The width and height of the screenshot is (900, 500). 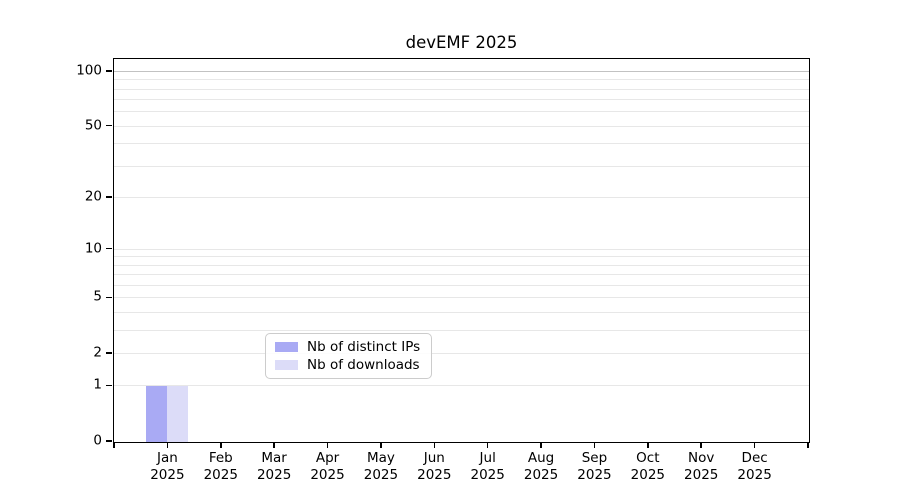 I want to click on chart-title: devEMF 2025, so click(x=461, y=42).